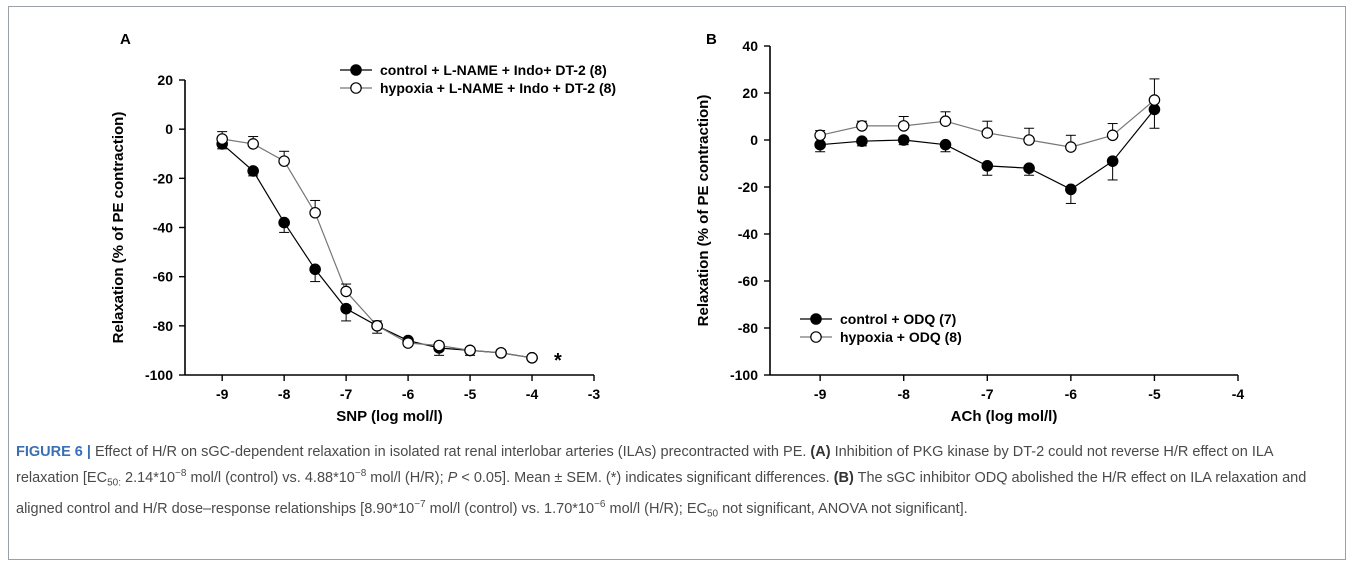  Describe the element at coordinates (53, 452) in the screenshot. I see `caption-label: FIGURE 6 |` at that location.